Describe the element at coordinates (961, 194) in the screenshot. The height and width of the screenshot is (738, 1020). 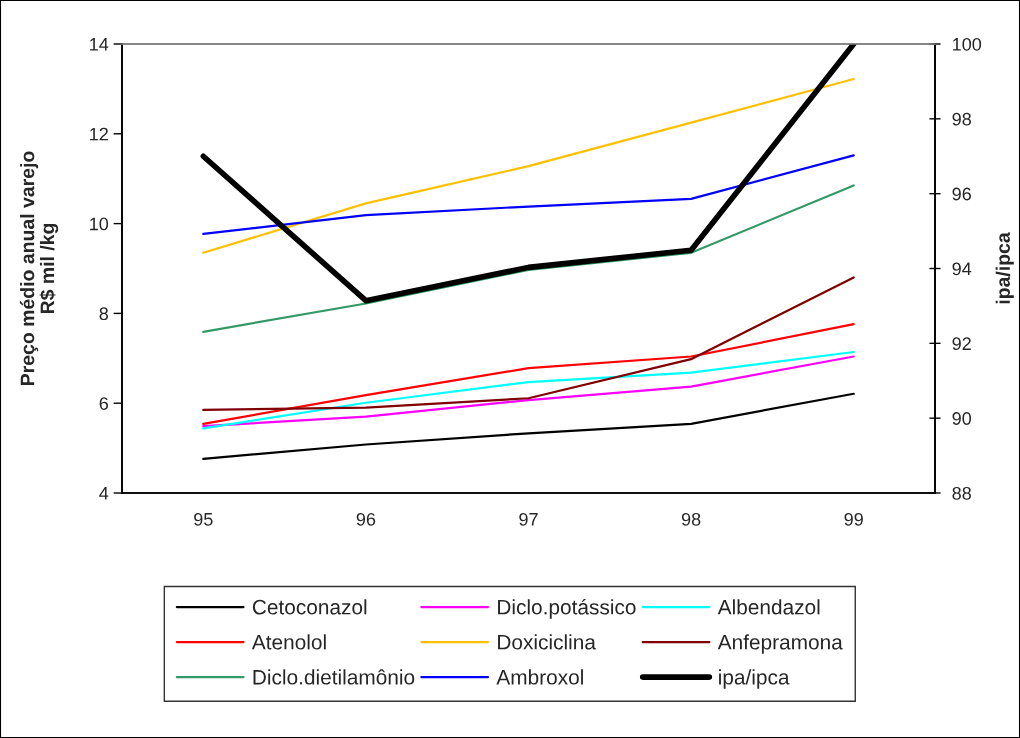
I see `y2-tick-label: 96` at that location.